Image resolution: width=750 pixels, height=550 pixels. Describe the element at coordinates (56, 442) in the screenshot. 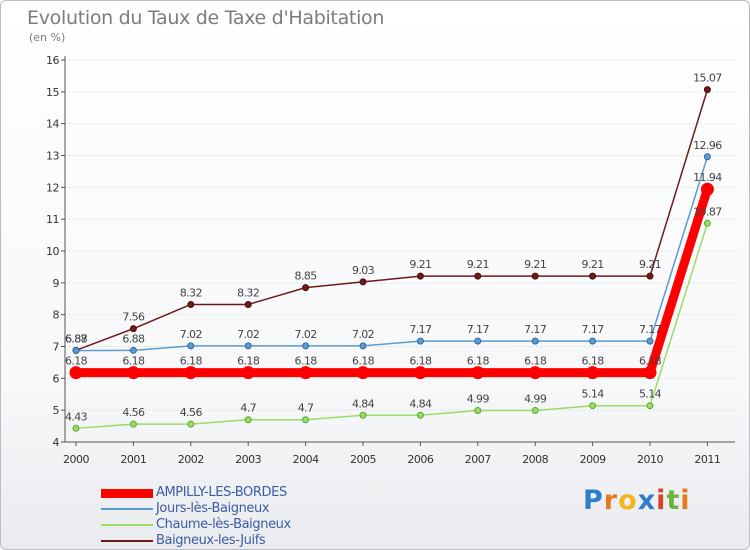

I see `y-tick-label: 4` at that location.